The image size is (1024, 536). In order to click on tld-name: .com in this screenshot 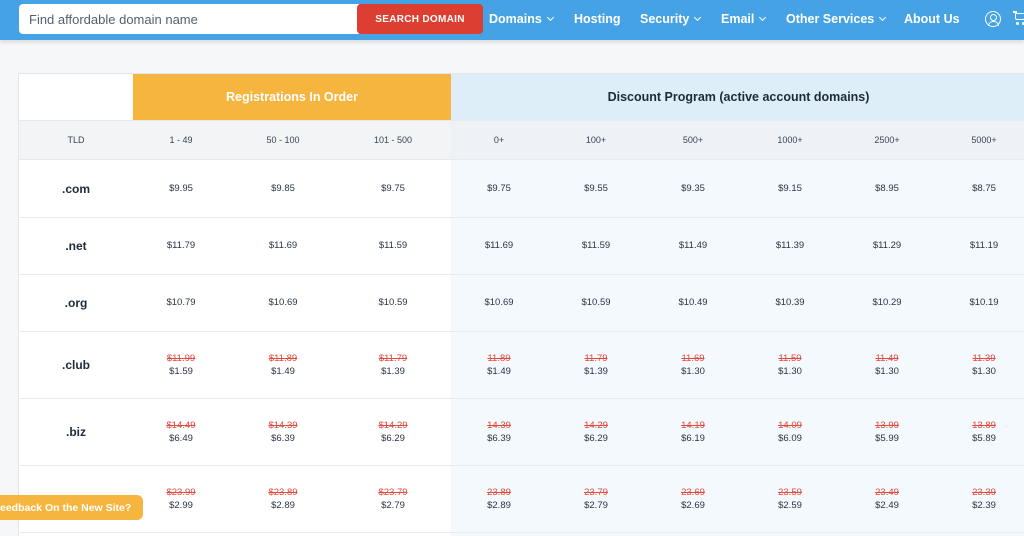, I will do `click(75, 188)`.